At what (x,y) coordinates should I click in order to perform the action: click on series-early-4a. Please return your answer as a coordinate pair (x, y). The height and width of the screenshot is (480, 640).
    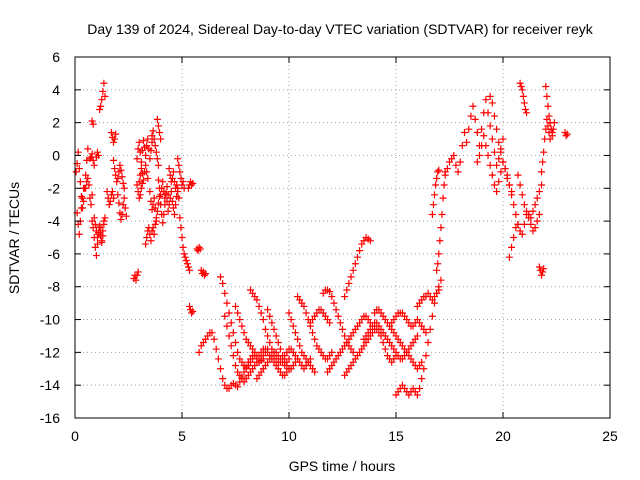
    Looking at the image, I should click on (174, 183).